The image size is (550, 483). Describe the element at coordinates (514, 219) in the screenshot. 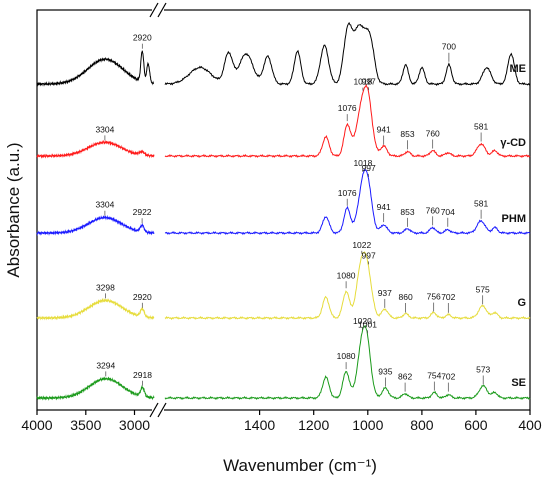

I see `sample-label: PHM` at that location.